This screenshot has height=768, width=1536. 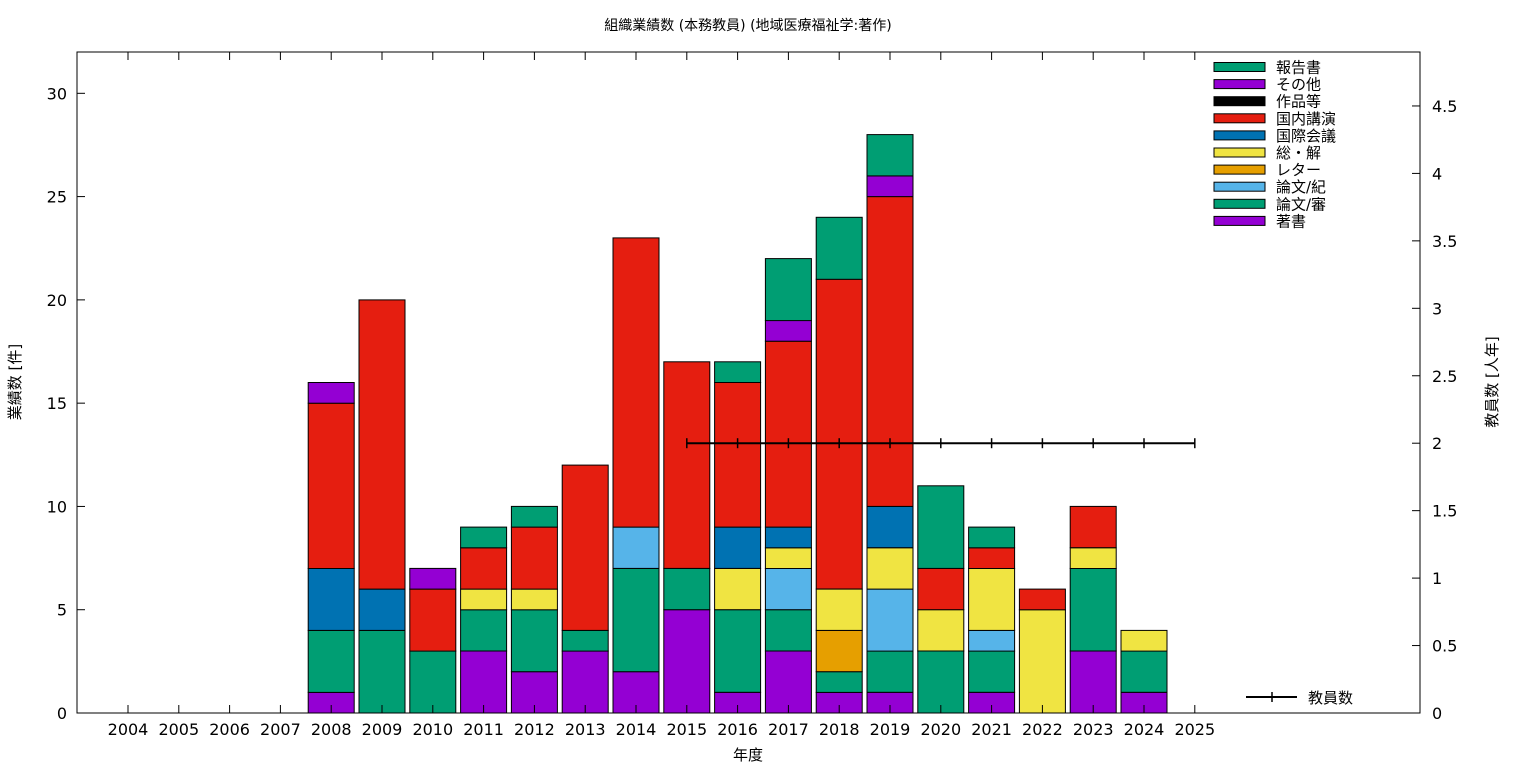 I want to click on x-tick-label: 2019, so click(x=890, y=729).